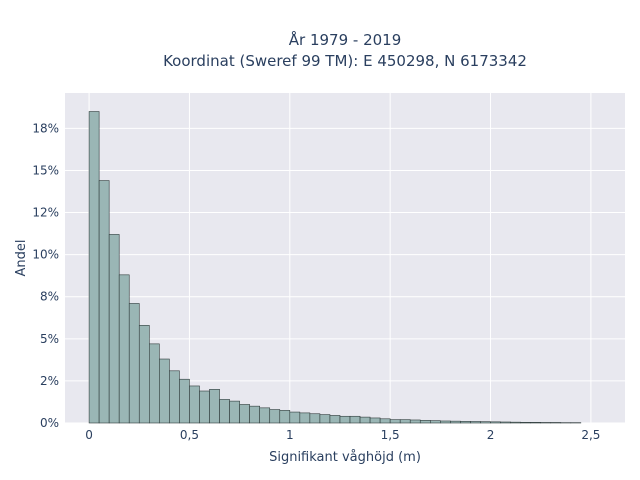 The image size is (640, 480). Describe the element at coordinates (49, 423) in the screenshot. I see `y-tick-label: 0%` at that location.